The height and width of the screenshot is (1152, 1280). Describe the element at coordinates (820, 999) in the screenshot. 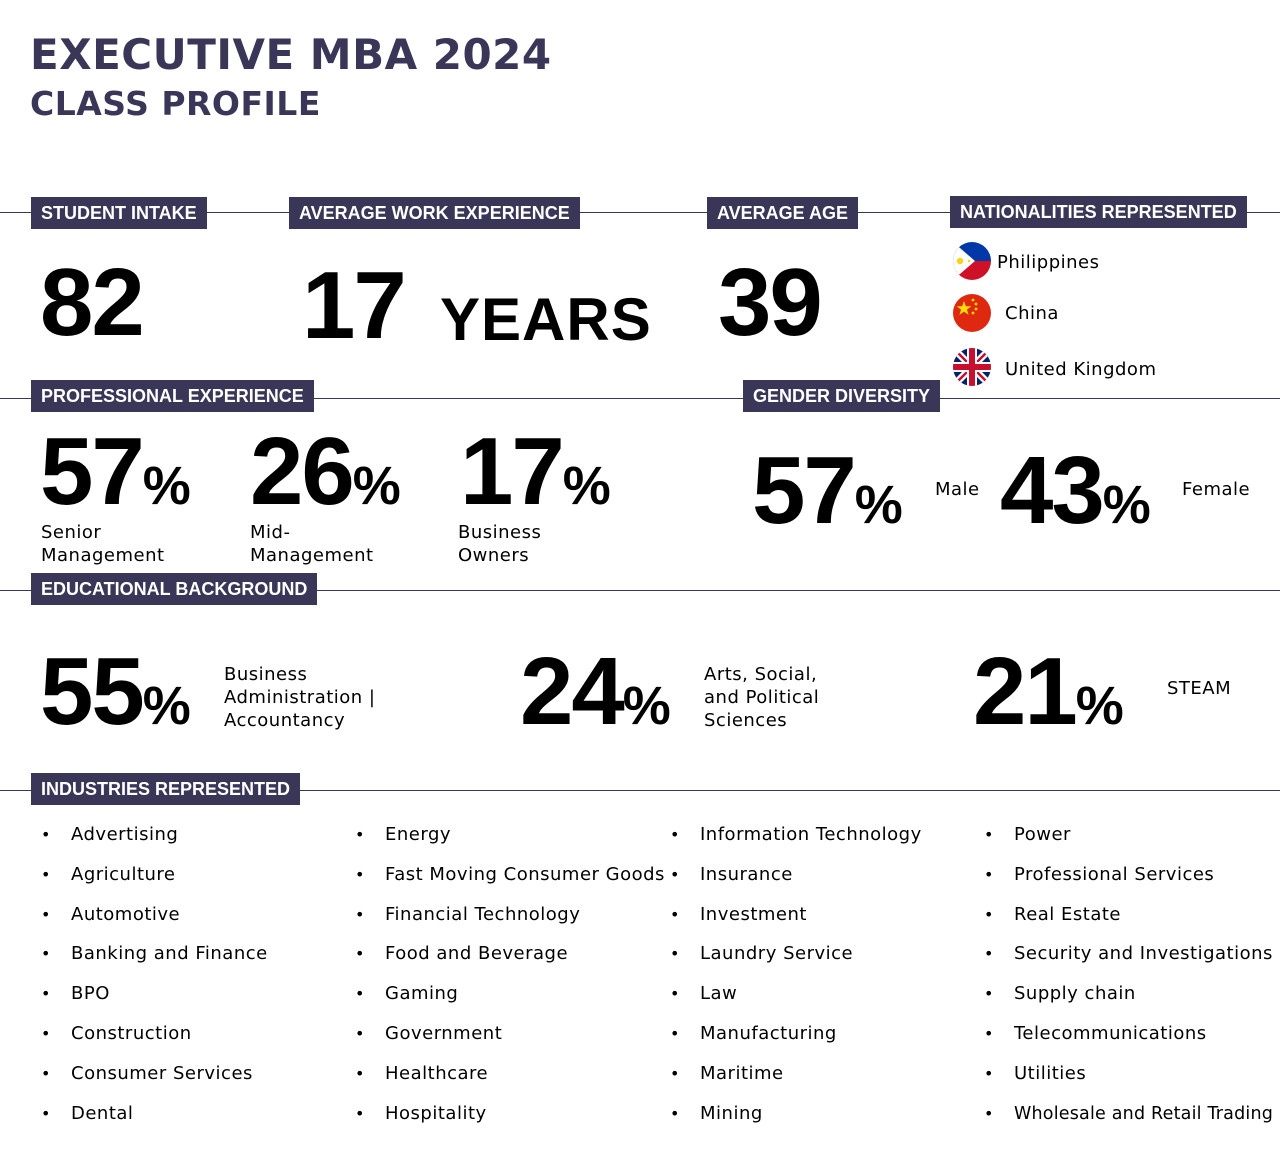

I see `list-item: • Law` at that location.